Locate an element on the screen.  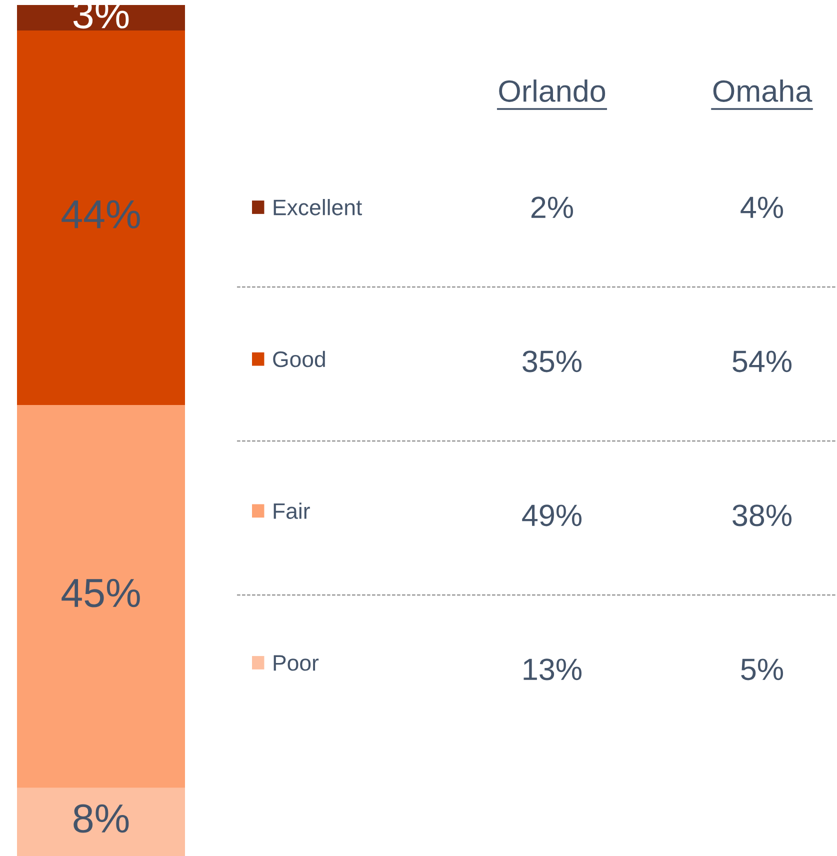
text: 4% is located at coordinates (761, 207).